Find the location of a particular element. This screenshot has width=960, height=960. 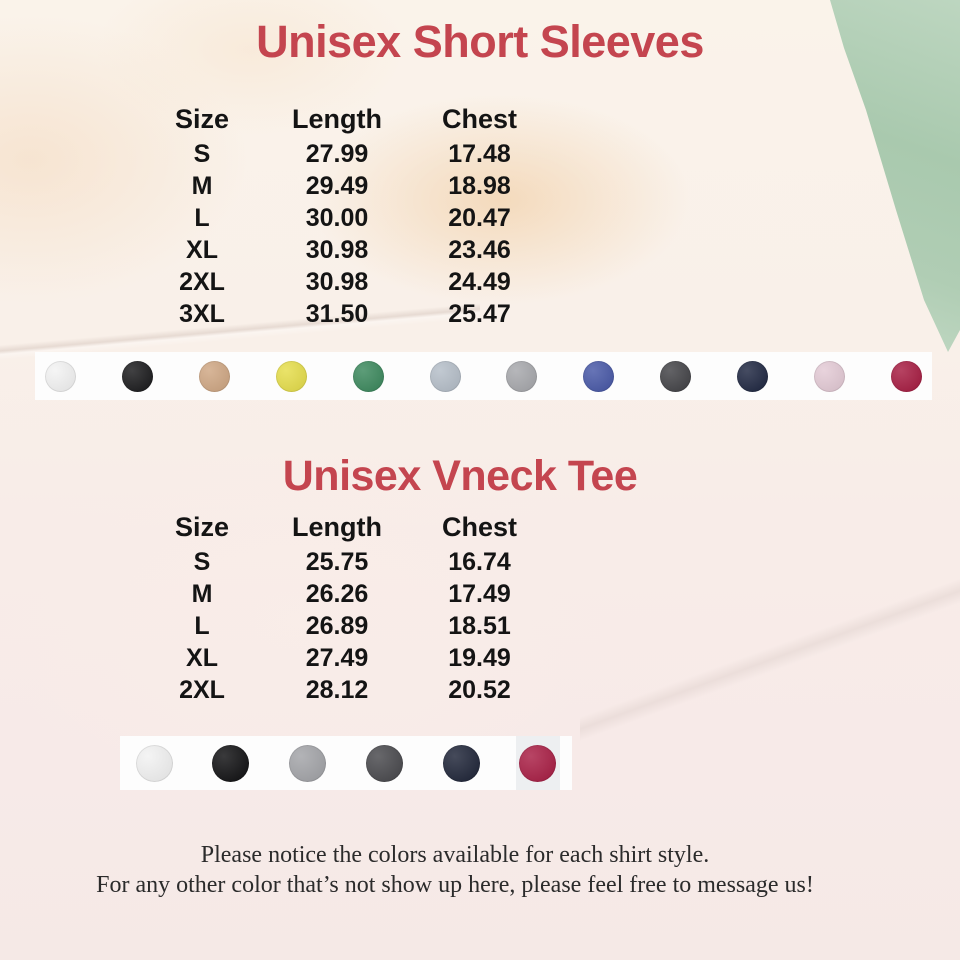

color-swatch-light-slate is located at coordinates (445, 376).